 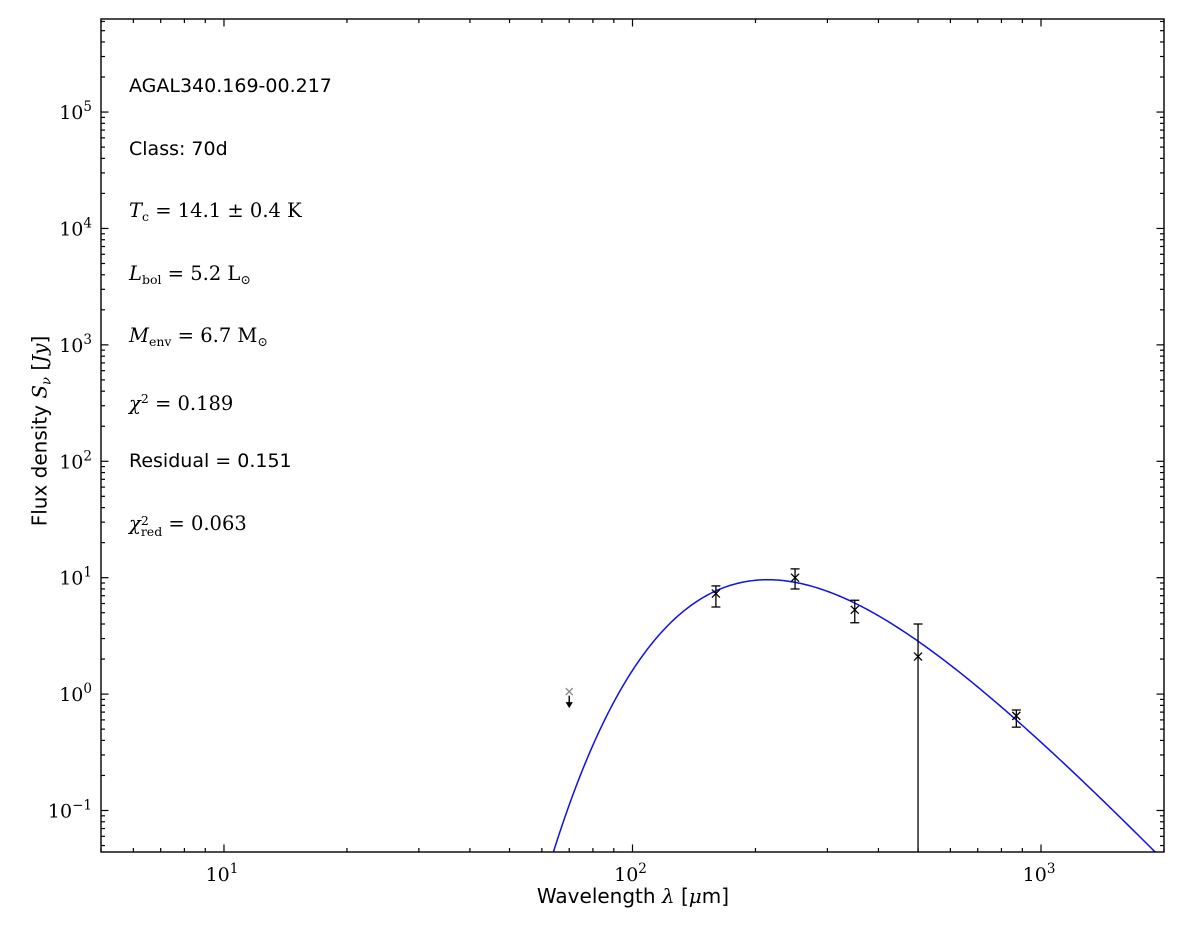 What do you see at coordinates (190, 274) in the screenshot?
I see `luminosity-line: Lbol = 5.2 L⊙` at bounding box center [190, 274].